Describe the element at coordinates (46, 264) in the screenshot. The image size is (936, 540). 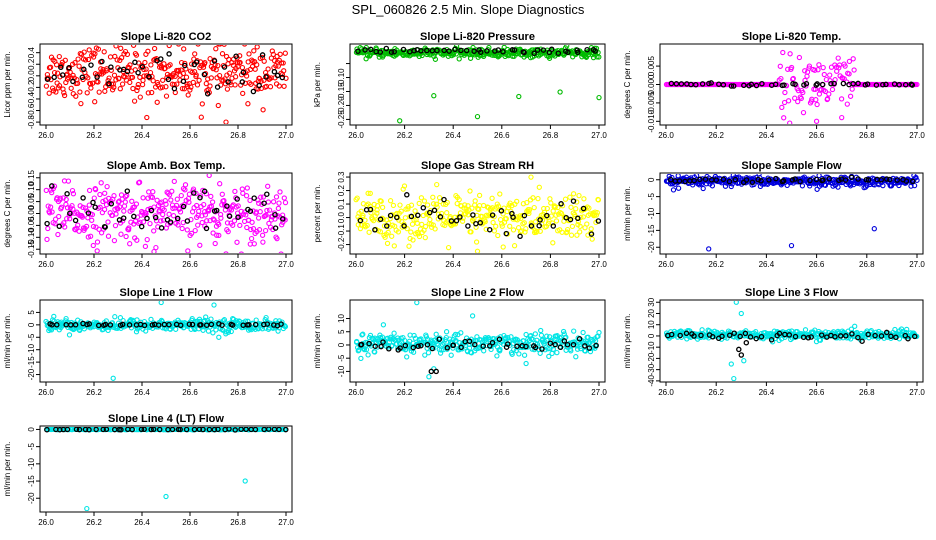
I see `x-tick-label: 26.0` at that location.